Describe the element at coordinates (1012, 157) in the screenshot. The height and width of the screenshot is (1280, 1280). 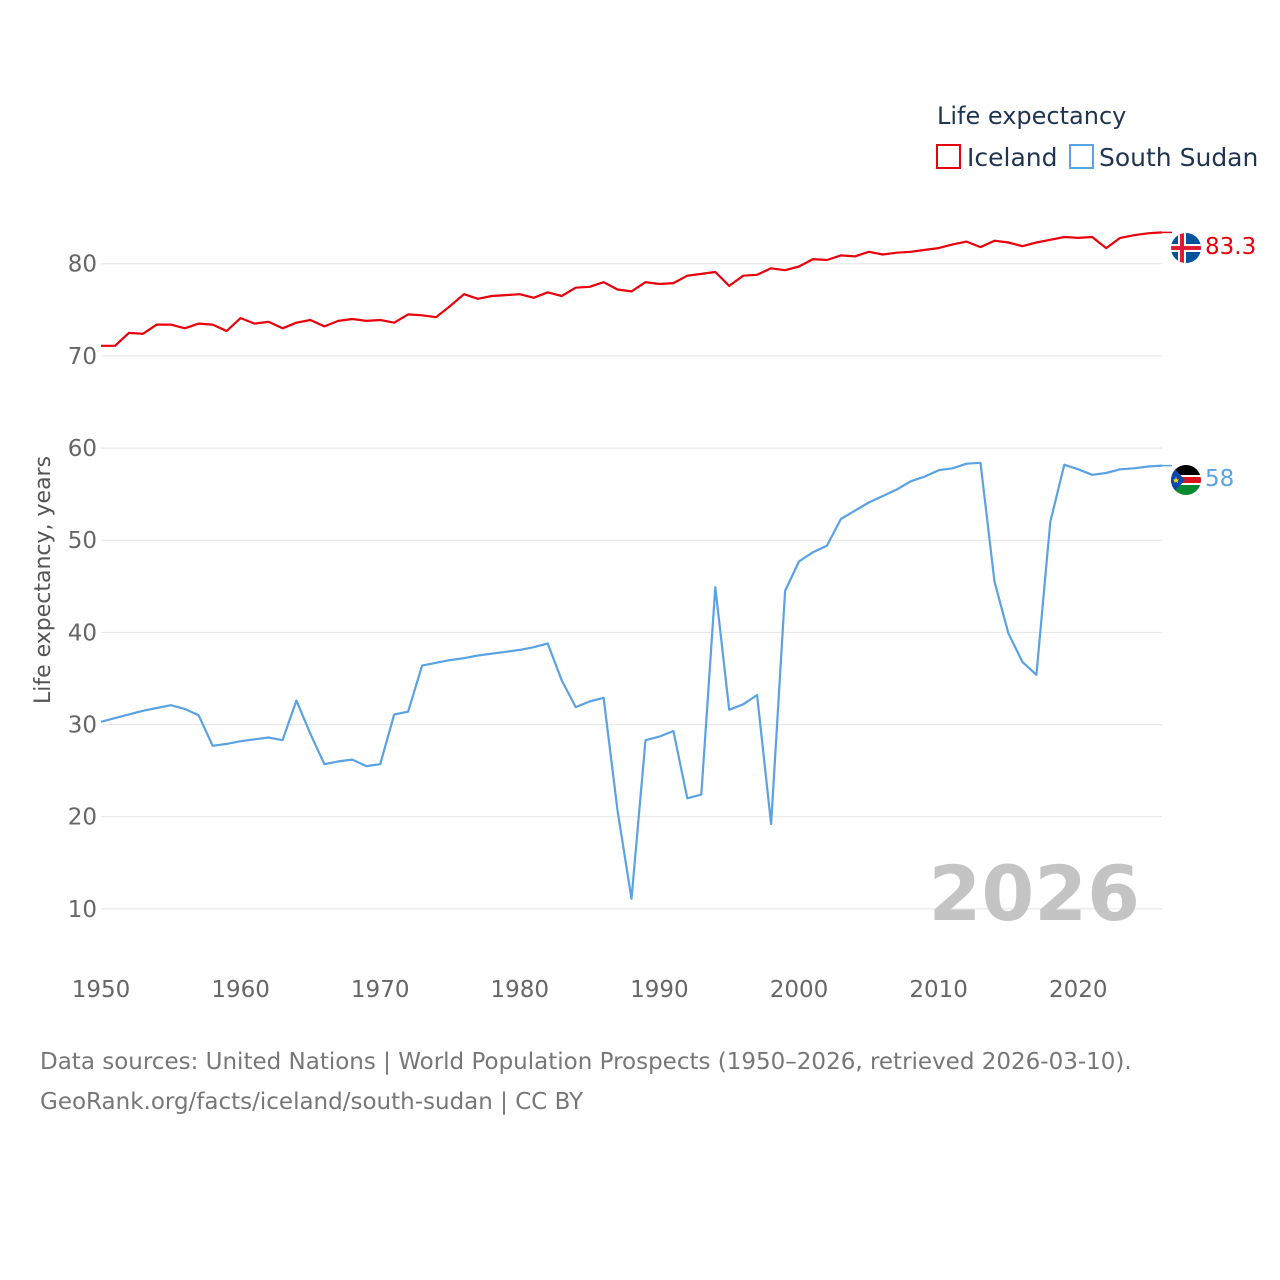
I see `legend-label-iceland: Iceland` at that location.